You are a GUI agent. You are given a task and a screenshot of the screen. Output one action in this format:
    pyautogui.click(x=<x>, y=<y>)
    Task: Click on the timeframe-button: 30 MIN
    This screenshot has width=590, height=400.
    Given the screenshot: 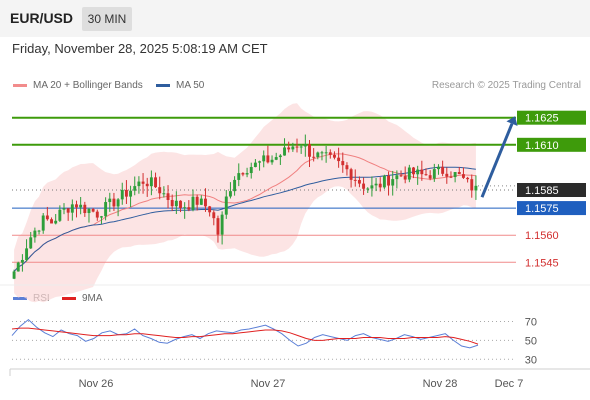 What is the action you would take?
    pyautogui.click(x=107, y=19)
    